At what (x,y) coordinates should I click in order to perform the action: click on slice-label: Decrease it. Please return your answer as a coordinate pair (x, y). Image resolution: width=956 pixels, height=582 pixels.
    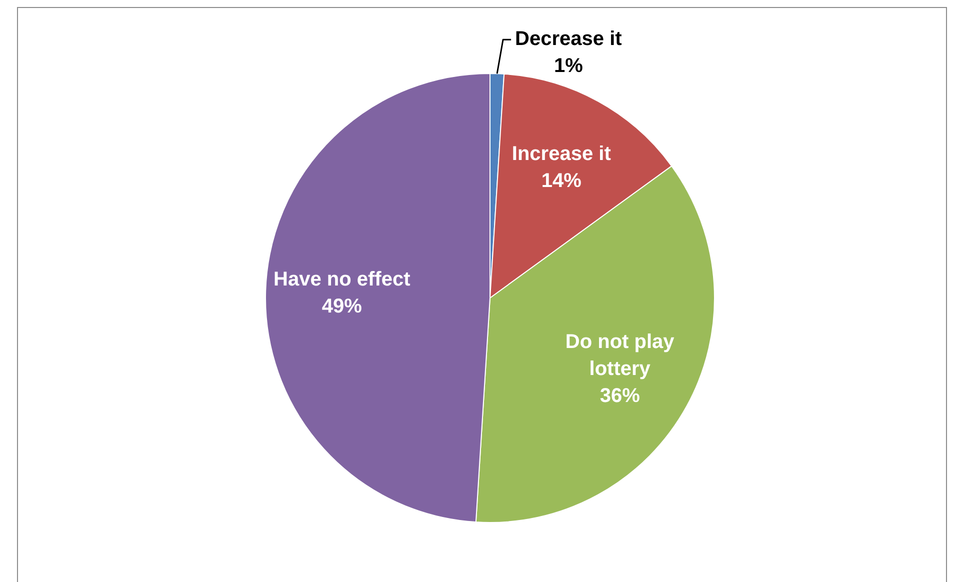
    Looking at the image, I should click on (568, 39).